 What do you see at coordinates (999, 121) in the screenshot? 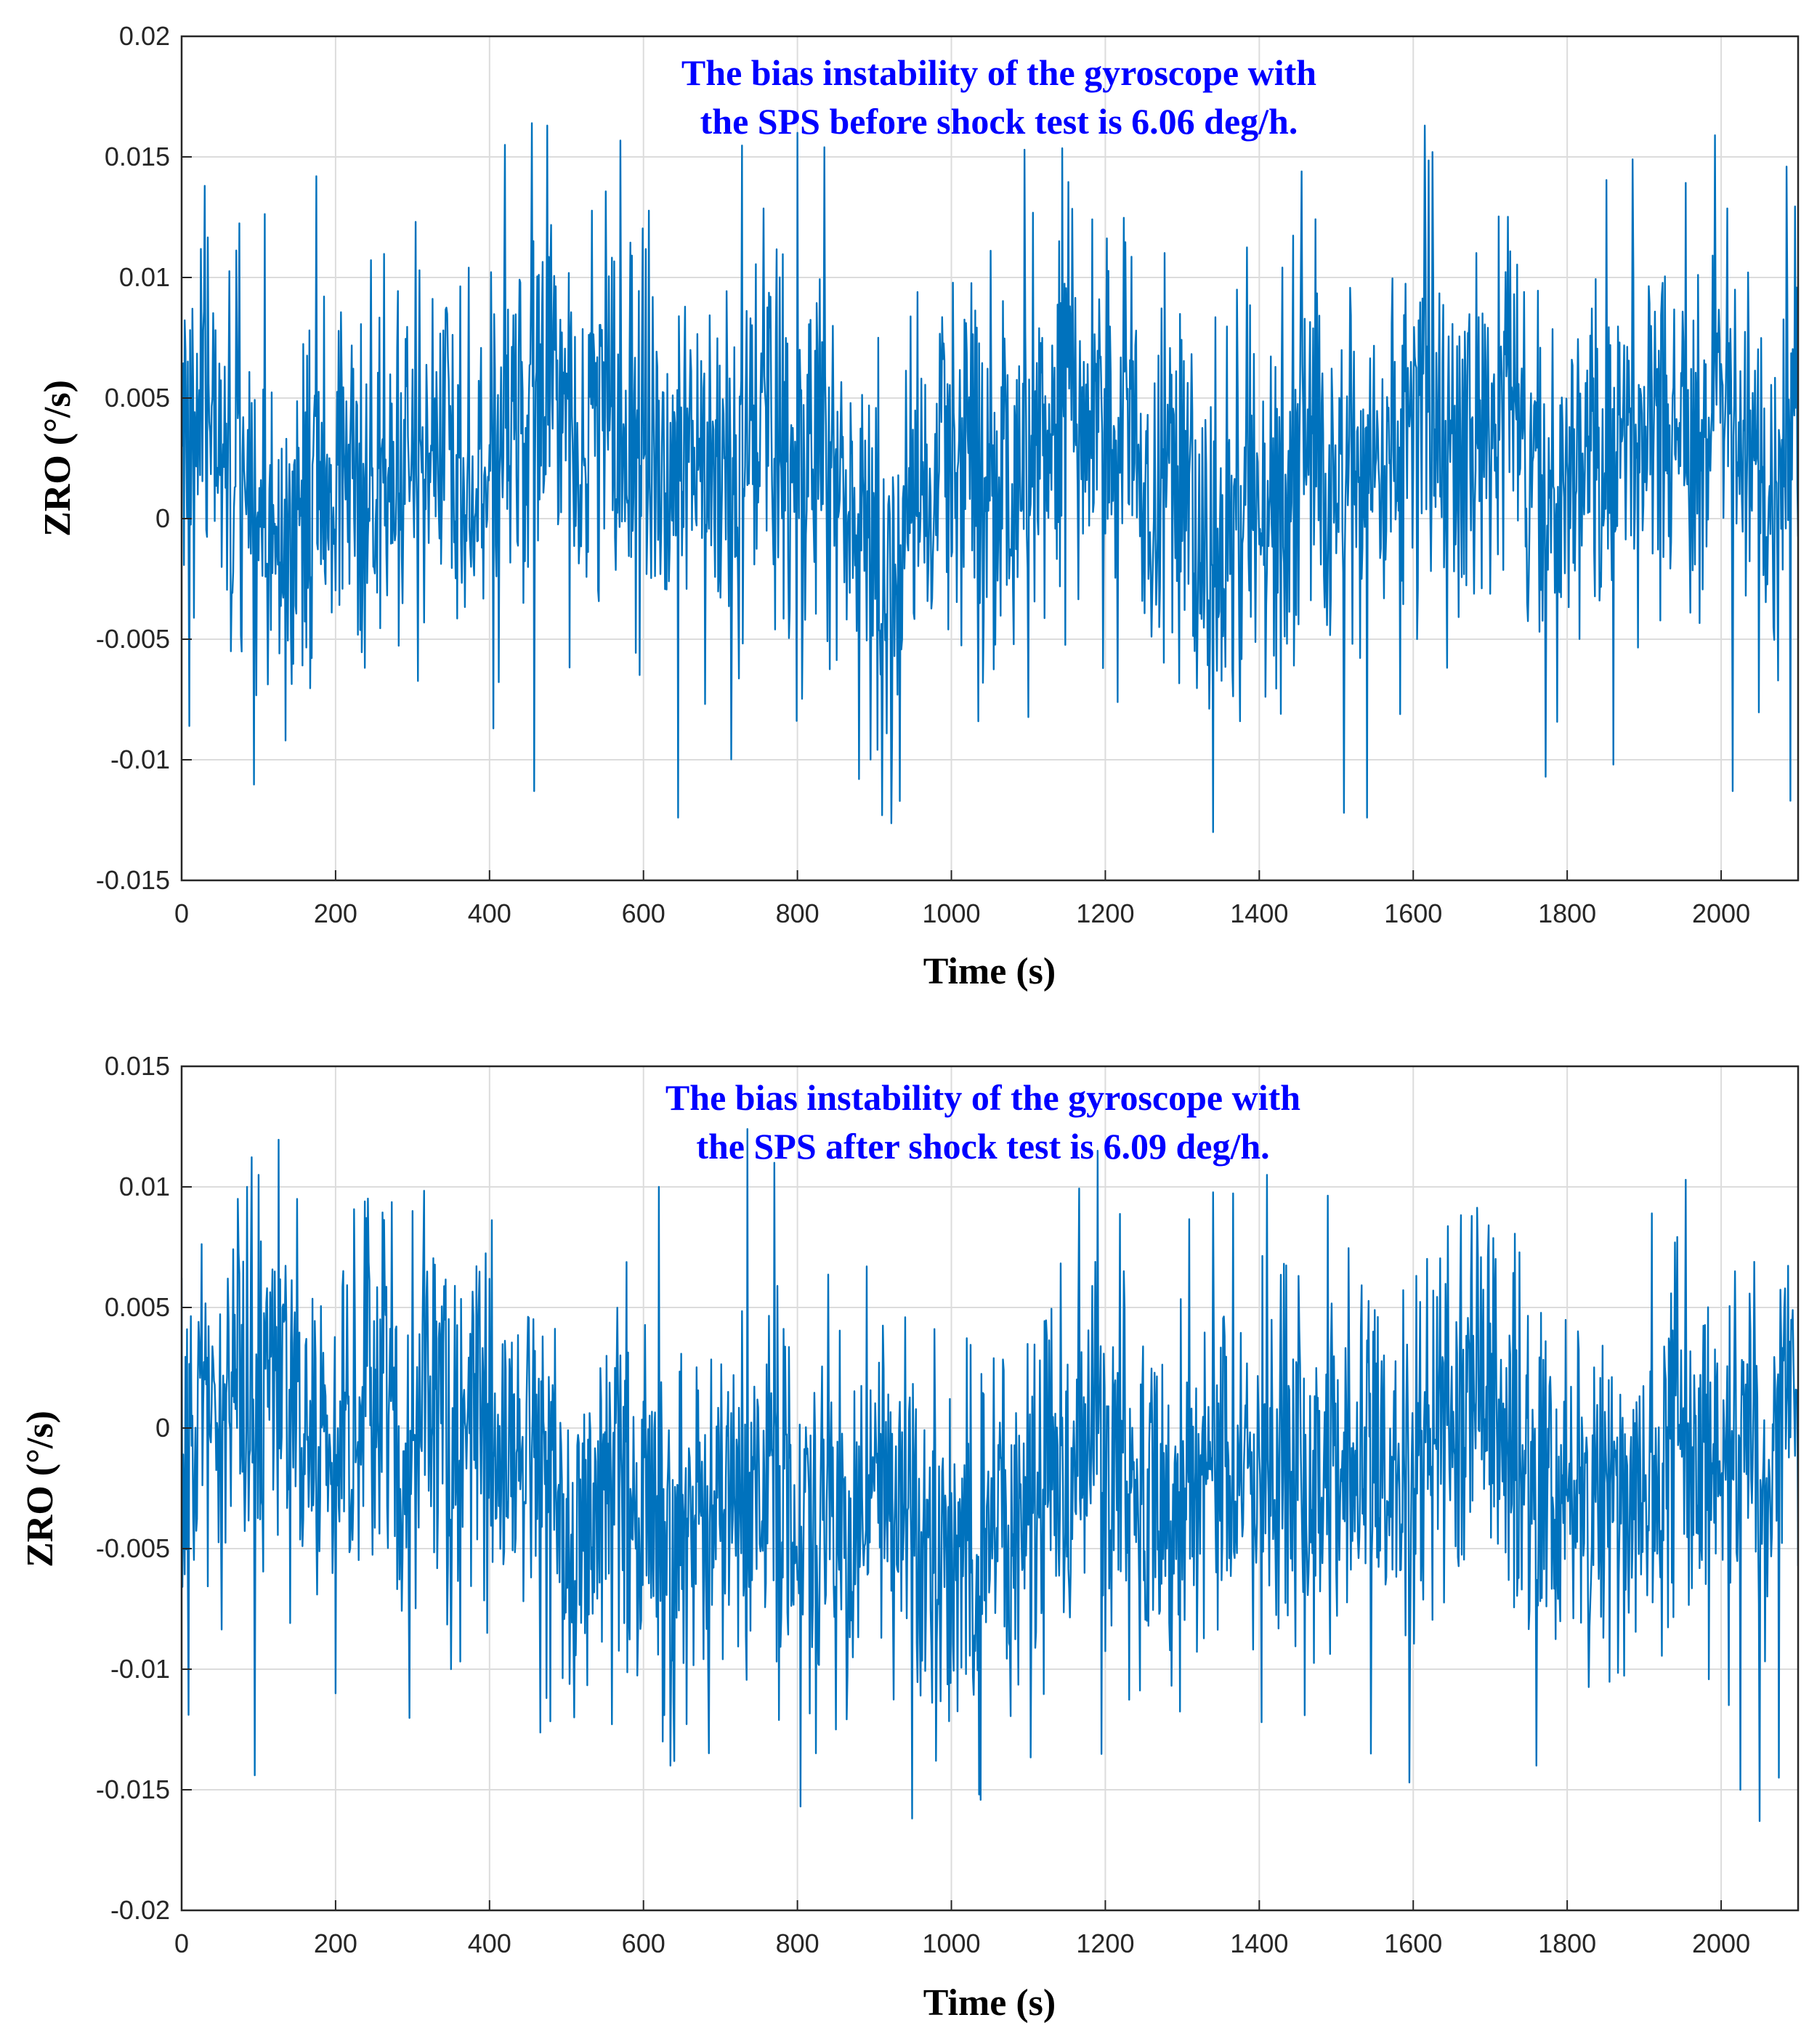
I see `top-chart-annotation-line-2: the SPS before shock test is 6.06 deg/h.` at bounding box center [999, 121].